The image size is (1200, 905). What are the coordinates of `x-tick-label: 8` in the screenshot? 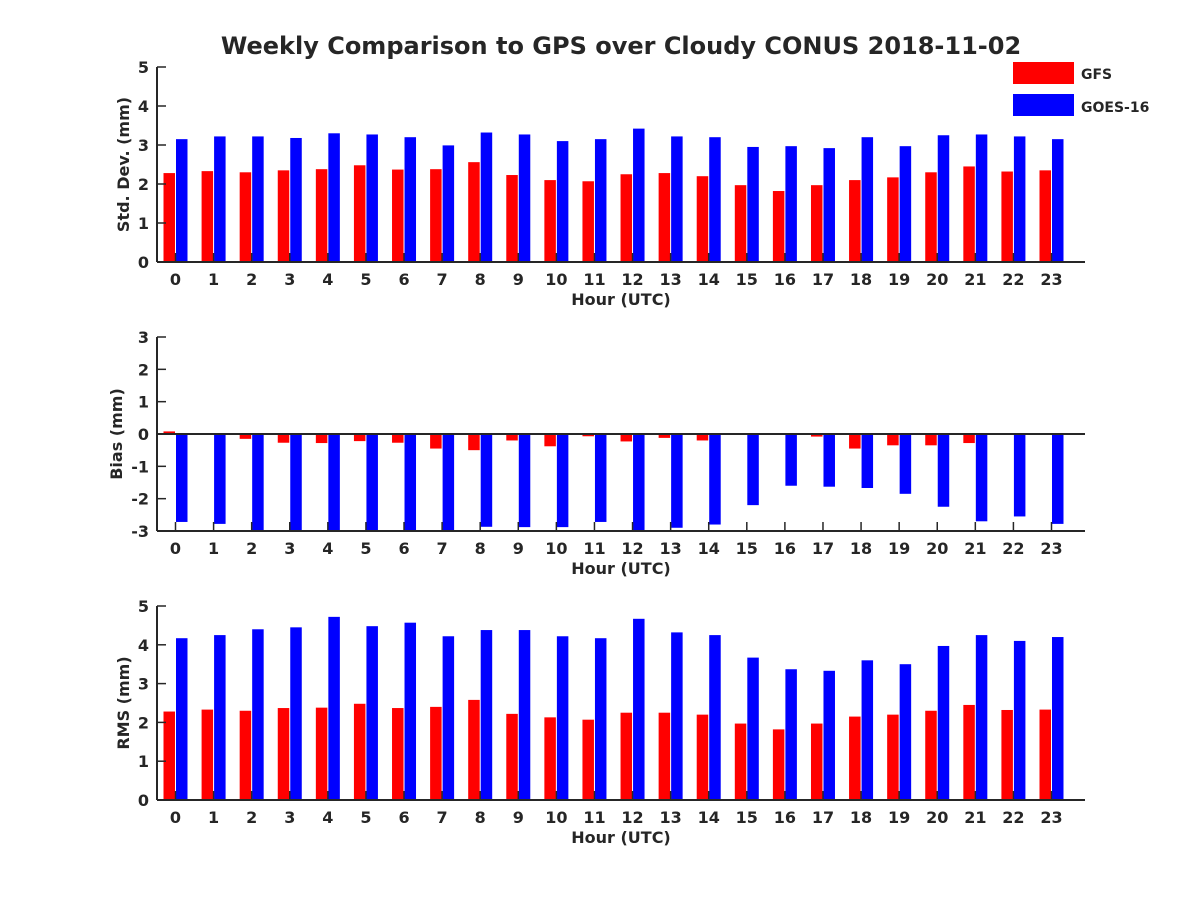 It's located at (480, 817).